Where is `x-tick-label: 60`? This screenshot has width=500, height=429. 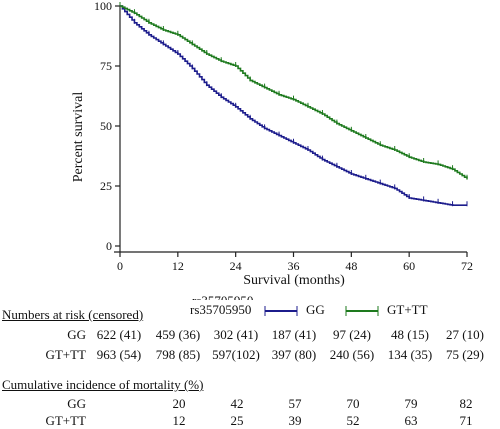
x-tick-label: 60 is located at coordinates (409, 266).